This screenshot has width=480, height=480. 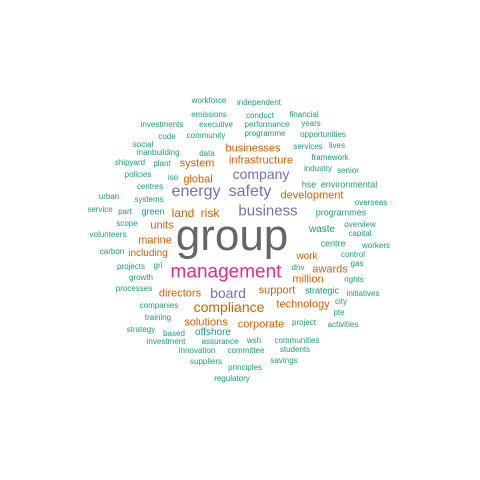 I want to click on cloud-word: company, so click(x=261, y=174).